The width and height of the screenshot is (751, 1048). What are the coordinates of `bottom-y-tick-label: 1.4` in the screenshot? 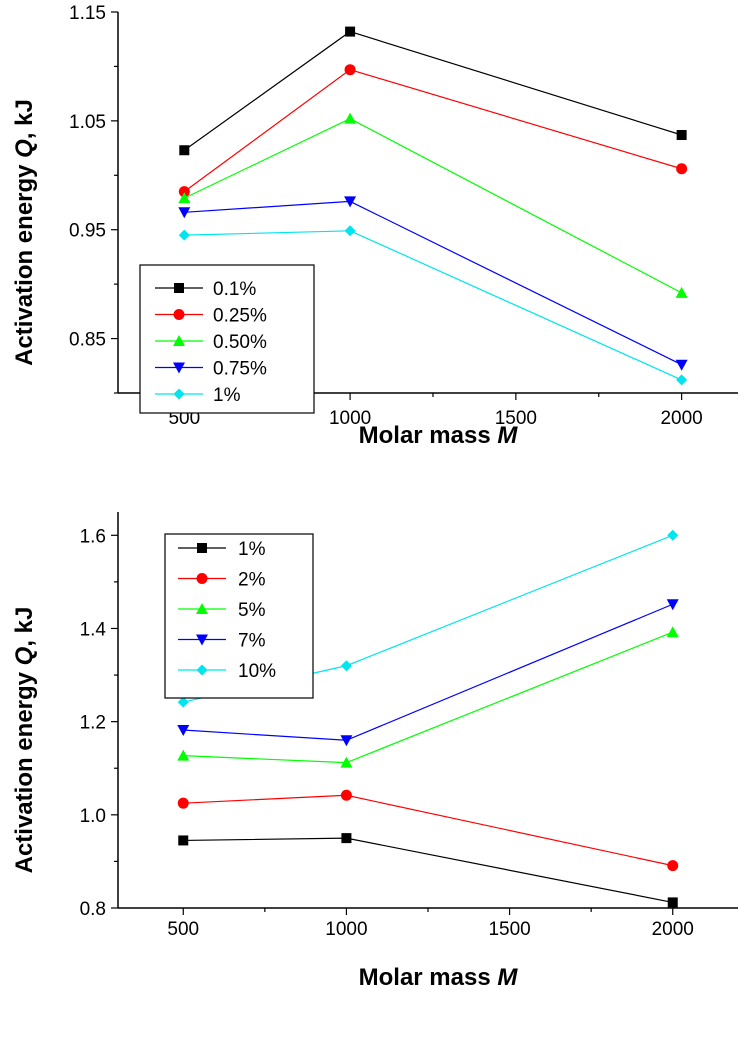 It's located at (93, 629).